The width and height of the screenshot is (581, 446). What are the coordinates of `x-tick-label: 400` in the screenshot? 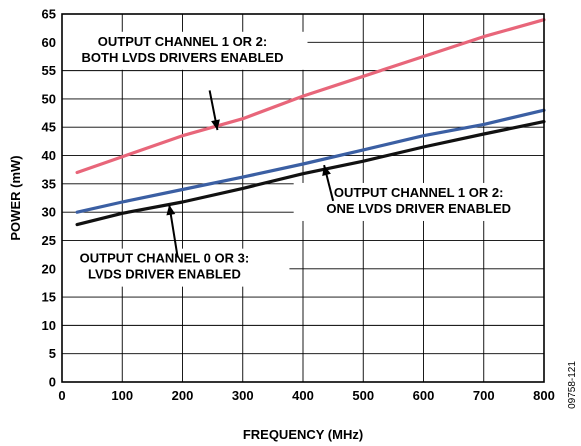 It's located at (303, 395).